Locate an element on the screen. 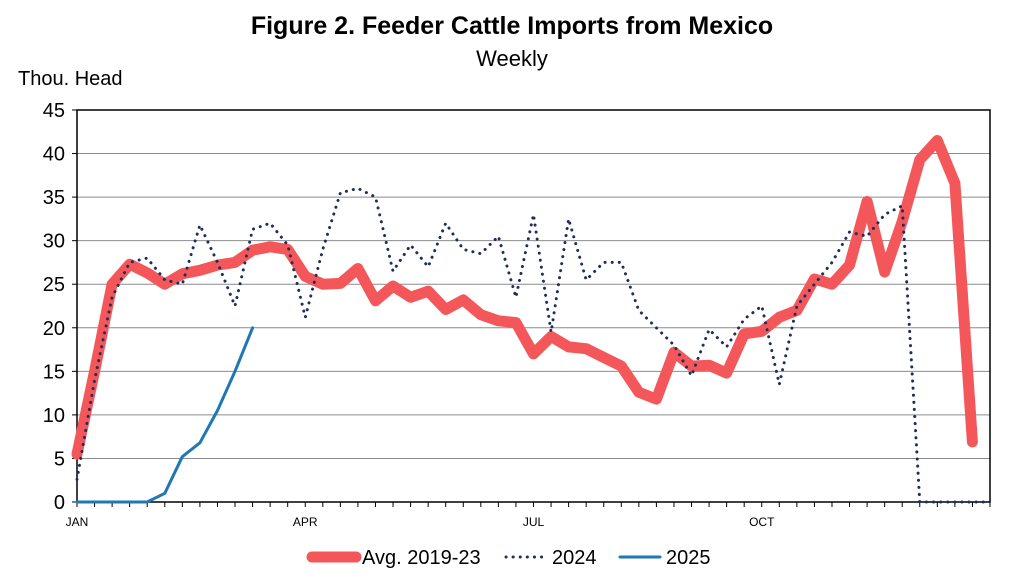  x-tick-label: JAN is located at coordinates (77, 522).